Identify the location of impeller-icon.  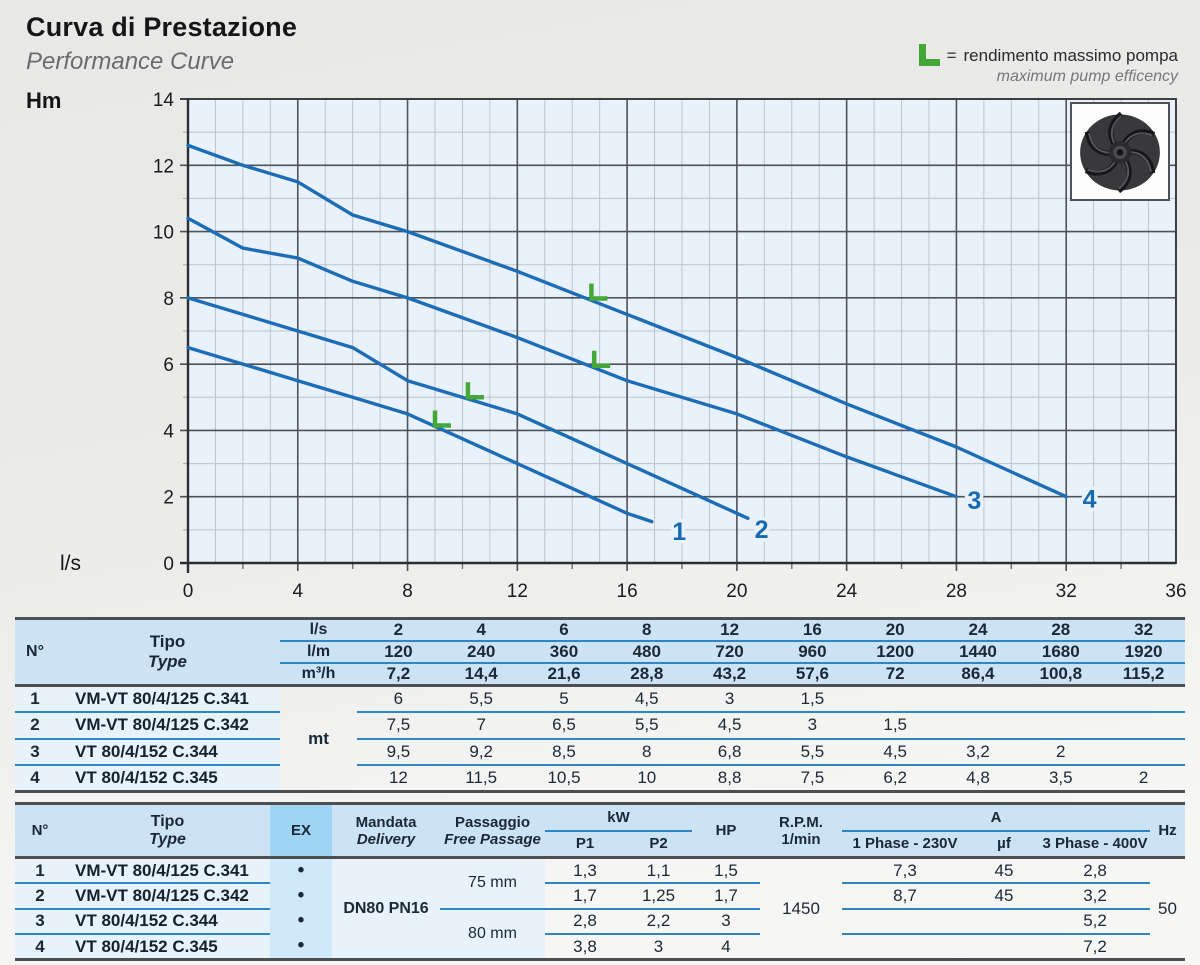
(1120, 152).